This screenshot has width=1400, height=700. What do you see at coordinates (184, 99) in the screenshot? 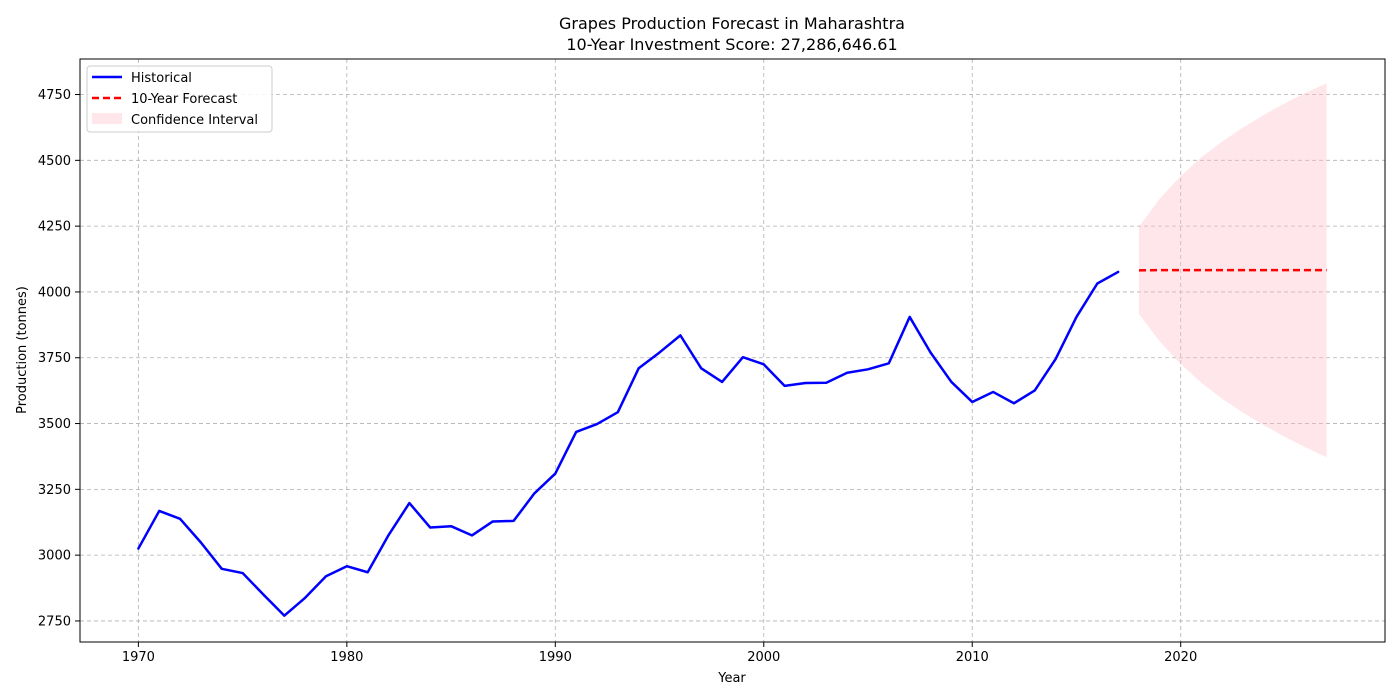
I see `legend-forecast-label: 10-Year Forecast` at bounding box center [184, 99].